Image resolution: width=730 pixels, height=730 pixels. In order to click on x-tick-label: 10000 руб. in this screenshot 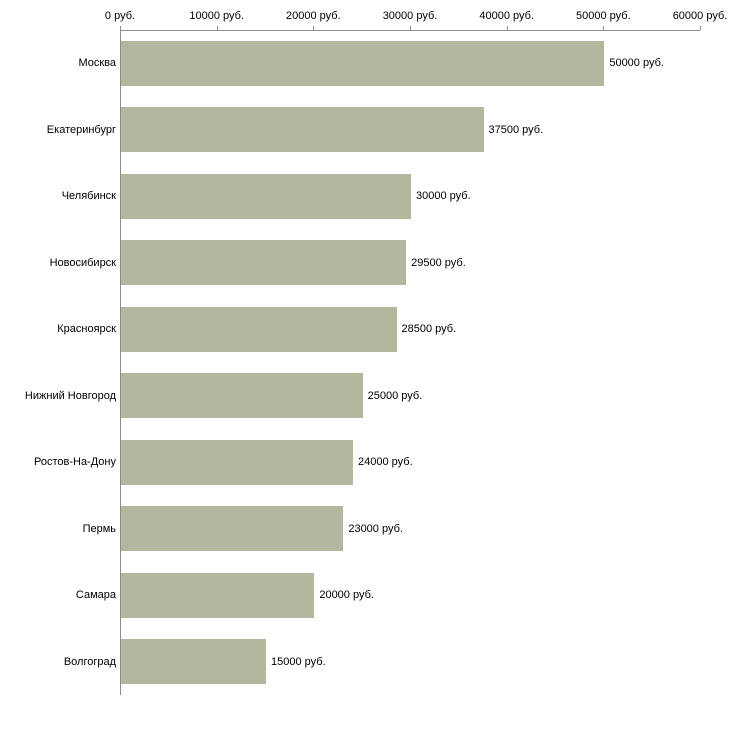, I will do `click(216, 16)`.